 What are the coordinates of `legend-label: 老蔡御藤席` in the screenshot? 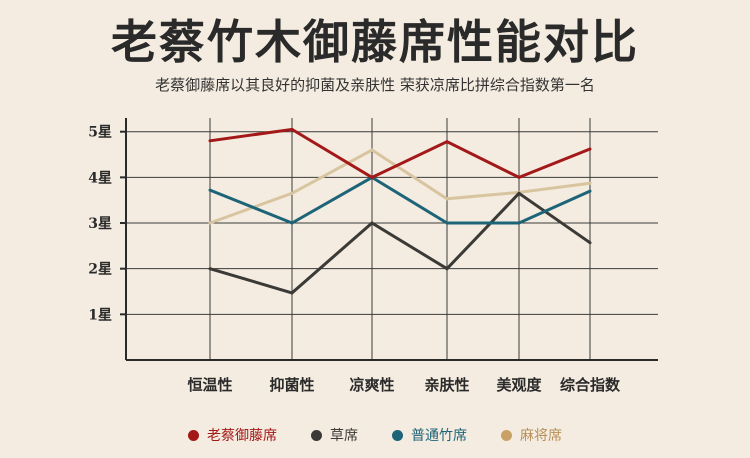 It's located at (242, 436).